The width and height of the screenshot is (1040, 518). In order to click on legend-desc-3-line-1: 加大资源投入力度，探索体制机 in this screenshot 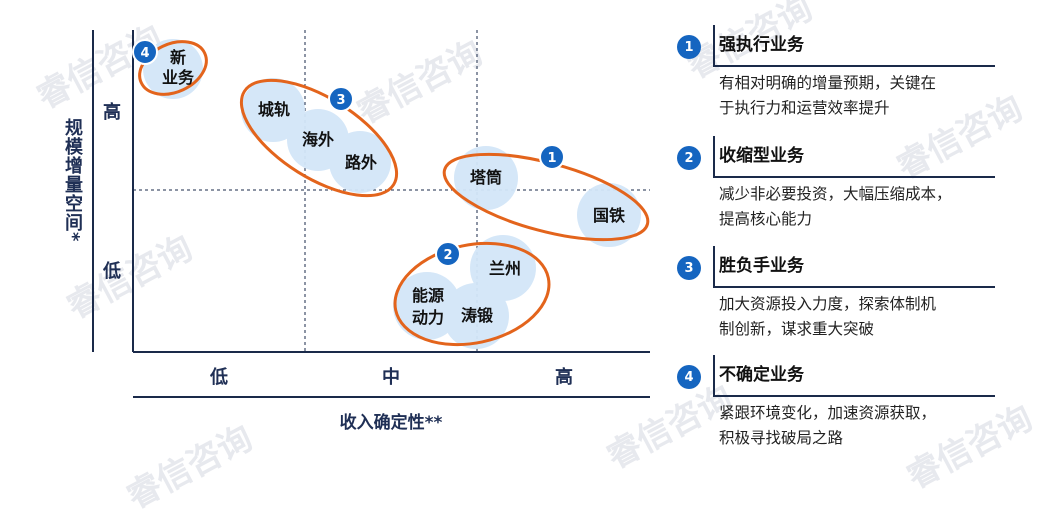, I will do `click(828, 304)`.